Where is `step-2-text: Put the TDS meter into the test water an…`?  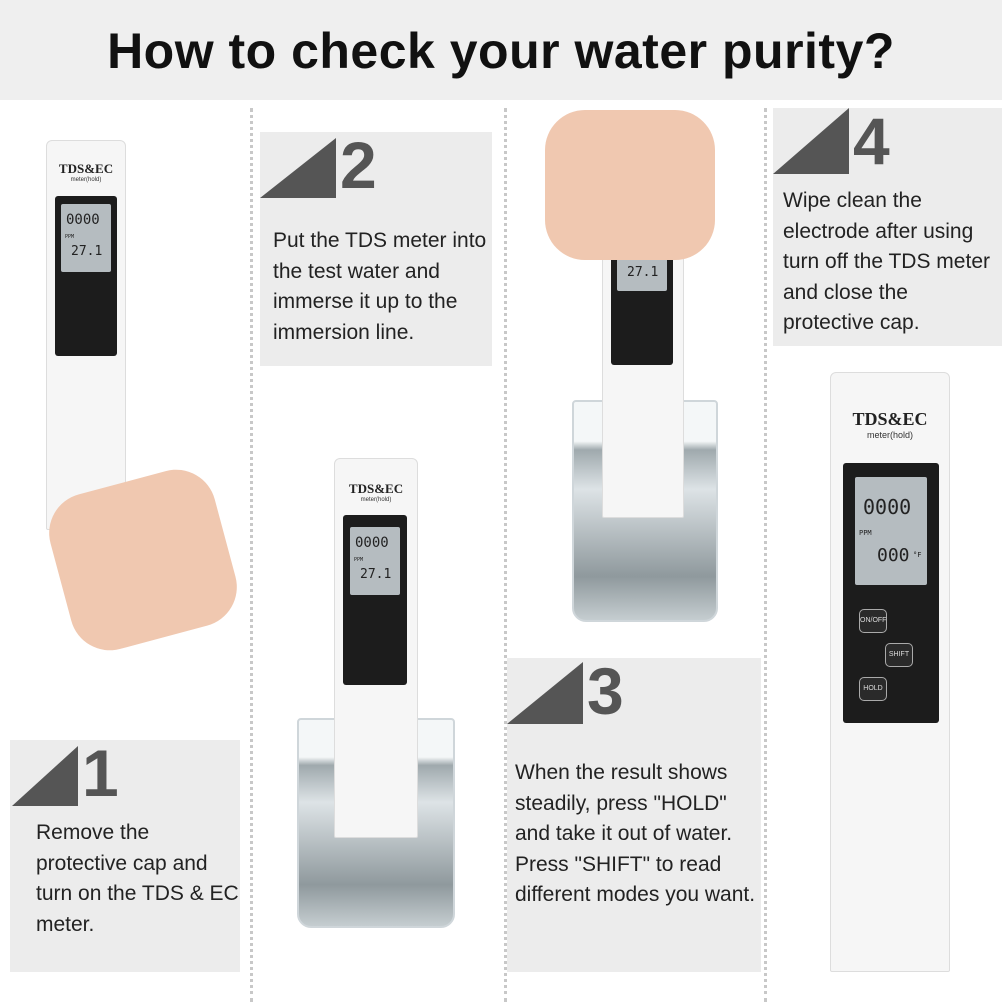
step-2-text: Put the TDS meter into the test water an… is located at coordinates (380, 286).